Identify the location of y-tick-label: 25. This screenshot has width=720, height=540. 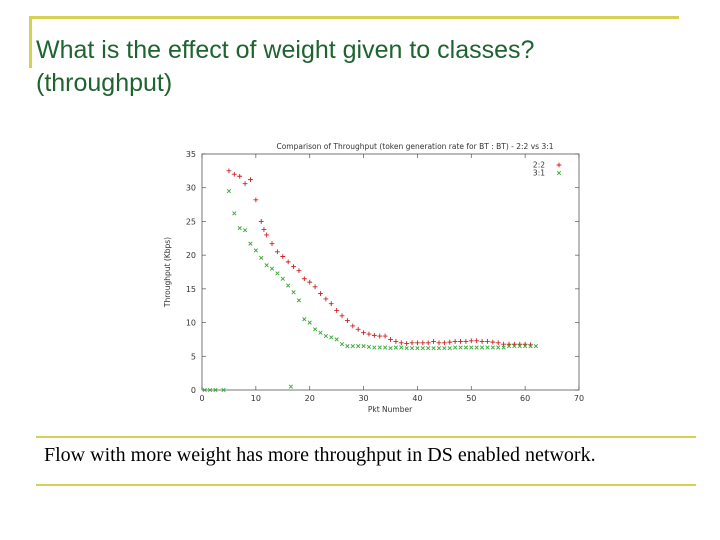
(191, 221).